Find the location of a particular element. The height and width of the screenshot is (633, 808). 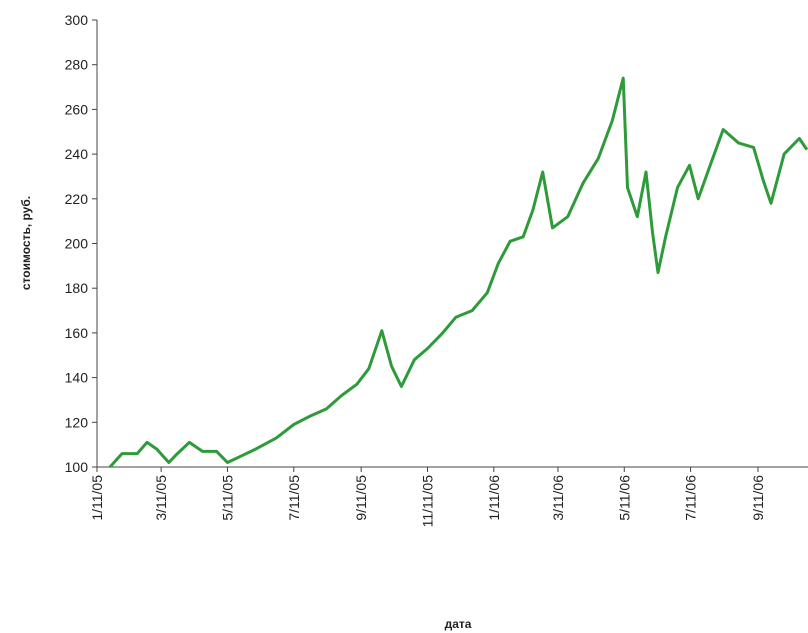

x-tick-label: 9/11/05 is located at coordinates (361, 498).